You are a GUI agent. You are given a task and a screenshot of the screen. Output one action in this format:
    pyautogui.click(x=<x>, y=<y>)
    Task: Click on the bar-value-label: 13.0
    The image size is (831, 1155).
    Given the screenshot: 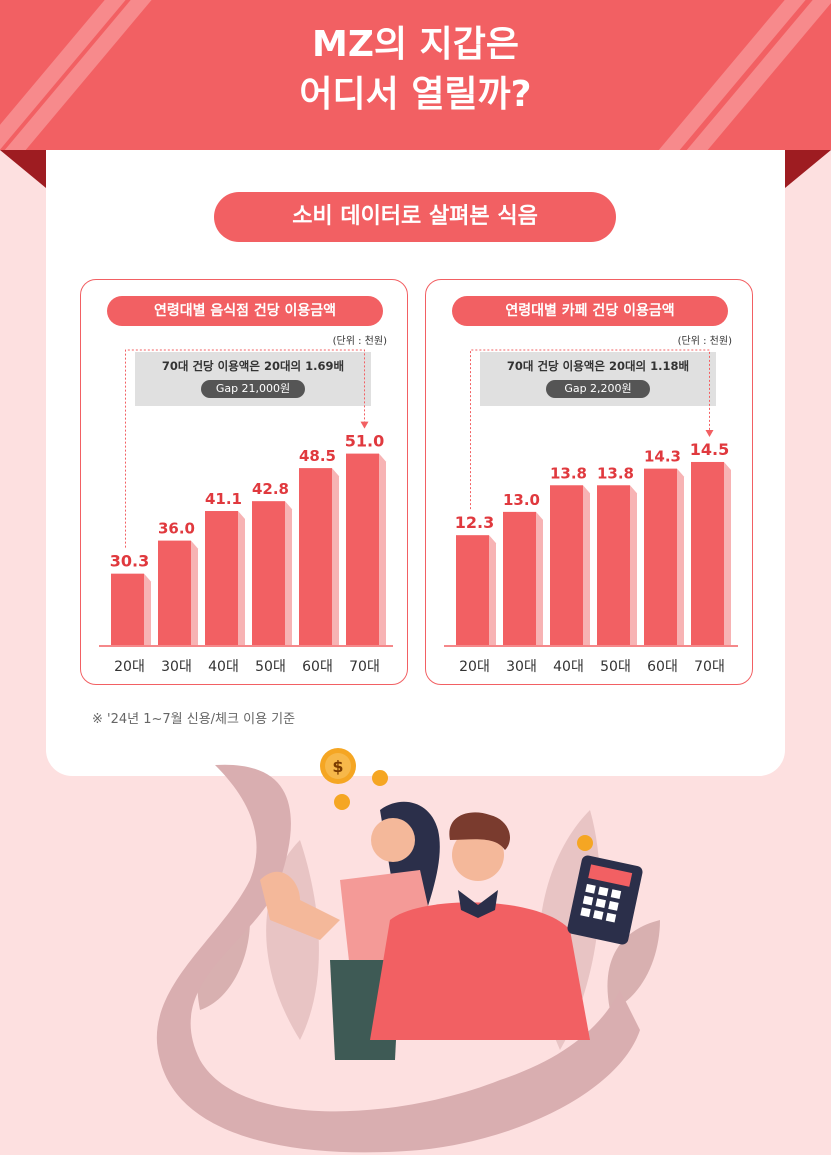 What is the action you would take?
    pyautogui.click(x=521, y=500)
    